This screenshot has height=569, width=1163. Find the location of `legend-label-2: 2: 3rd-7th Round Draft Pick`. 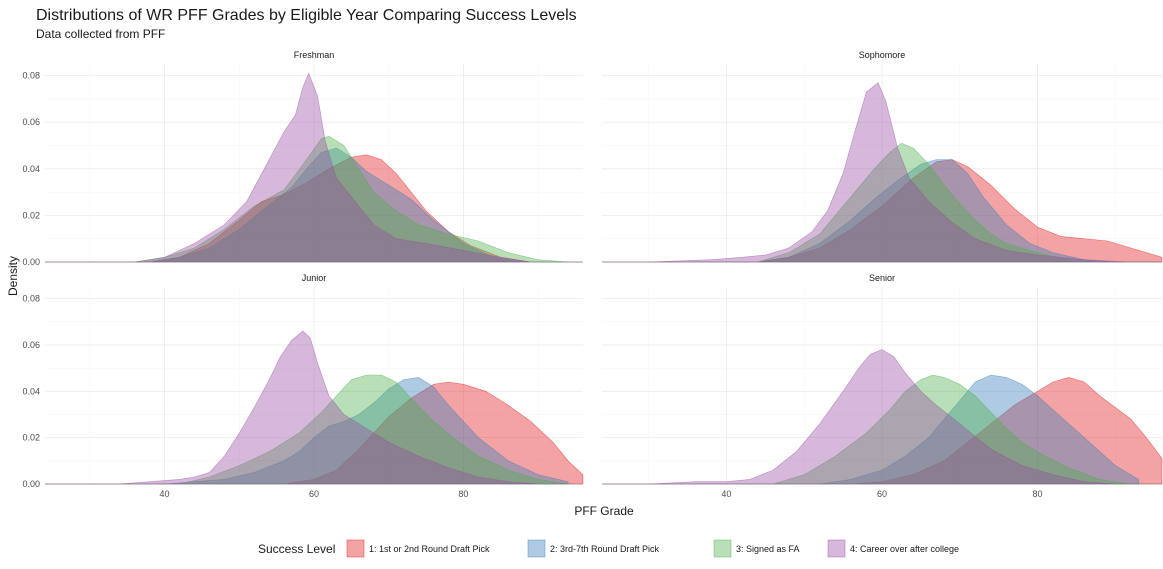

legend-label-2: 2: 3rd-7th Round Draft Pick is located at coordinates (605, 549).